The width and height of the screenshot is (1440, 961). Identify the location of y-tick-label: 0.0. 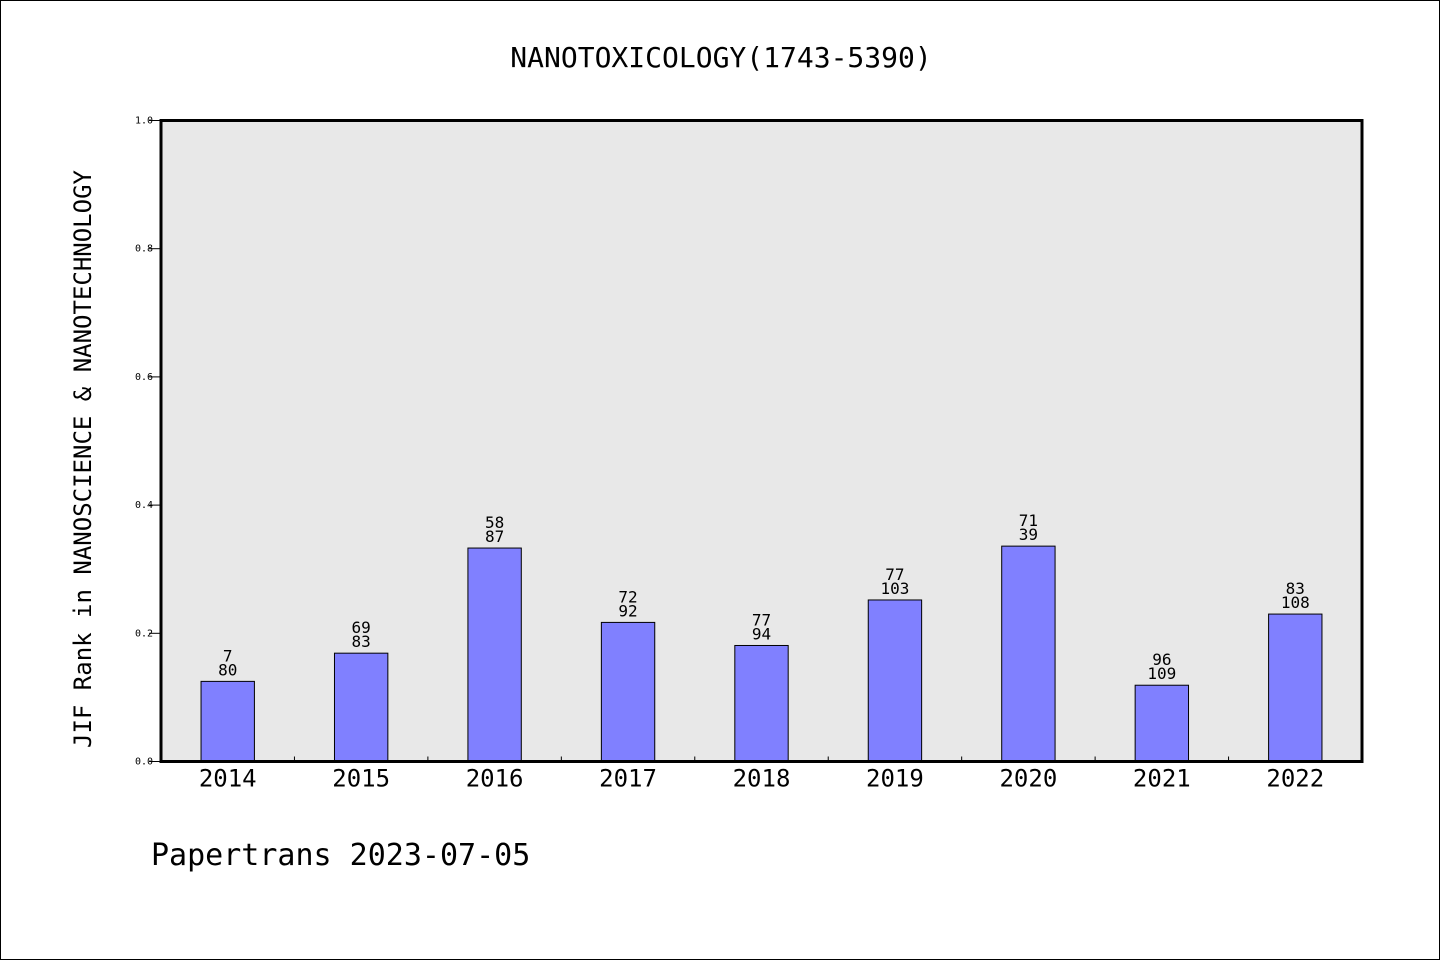
(144, 762).